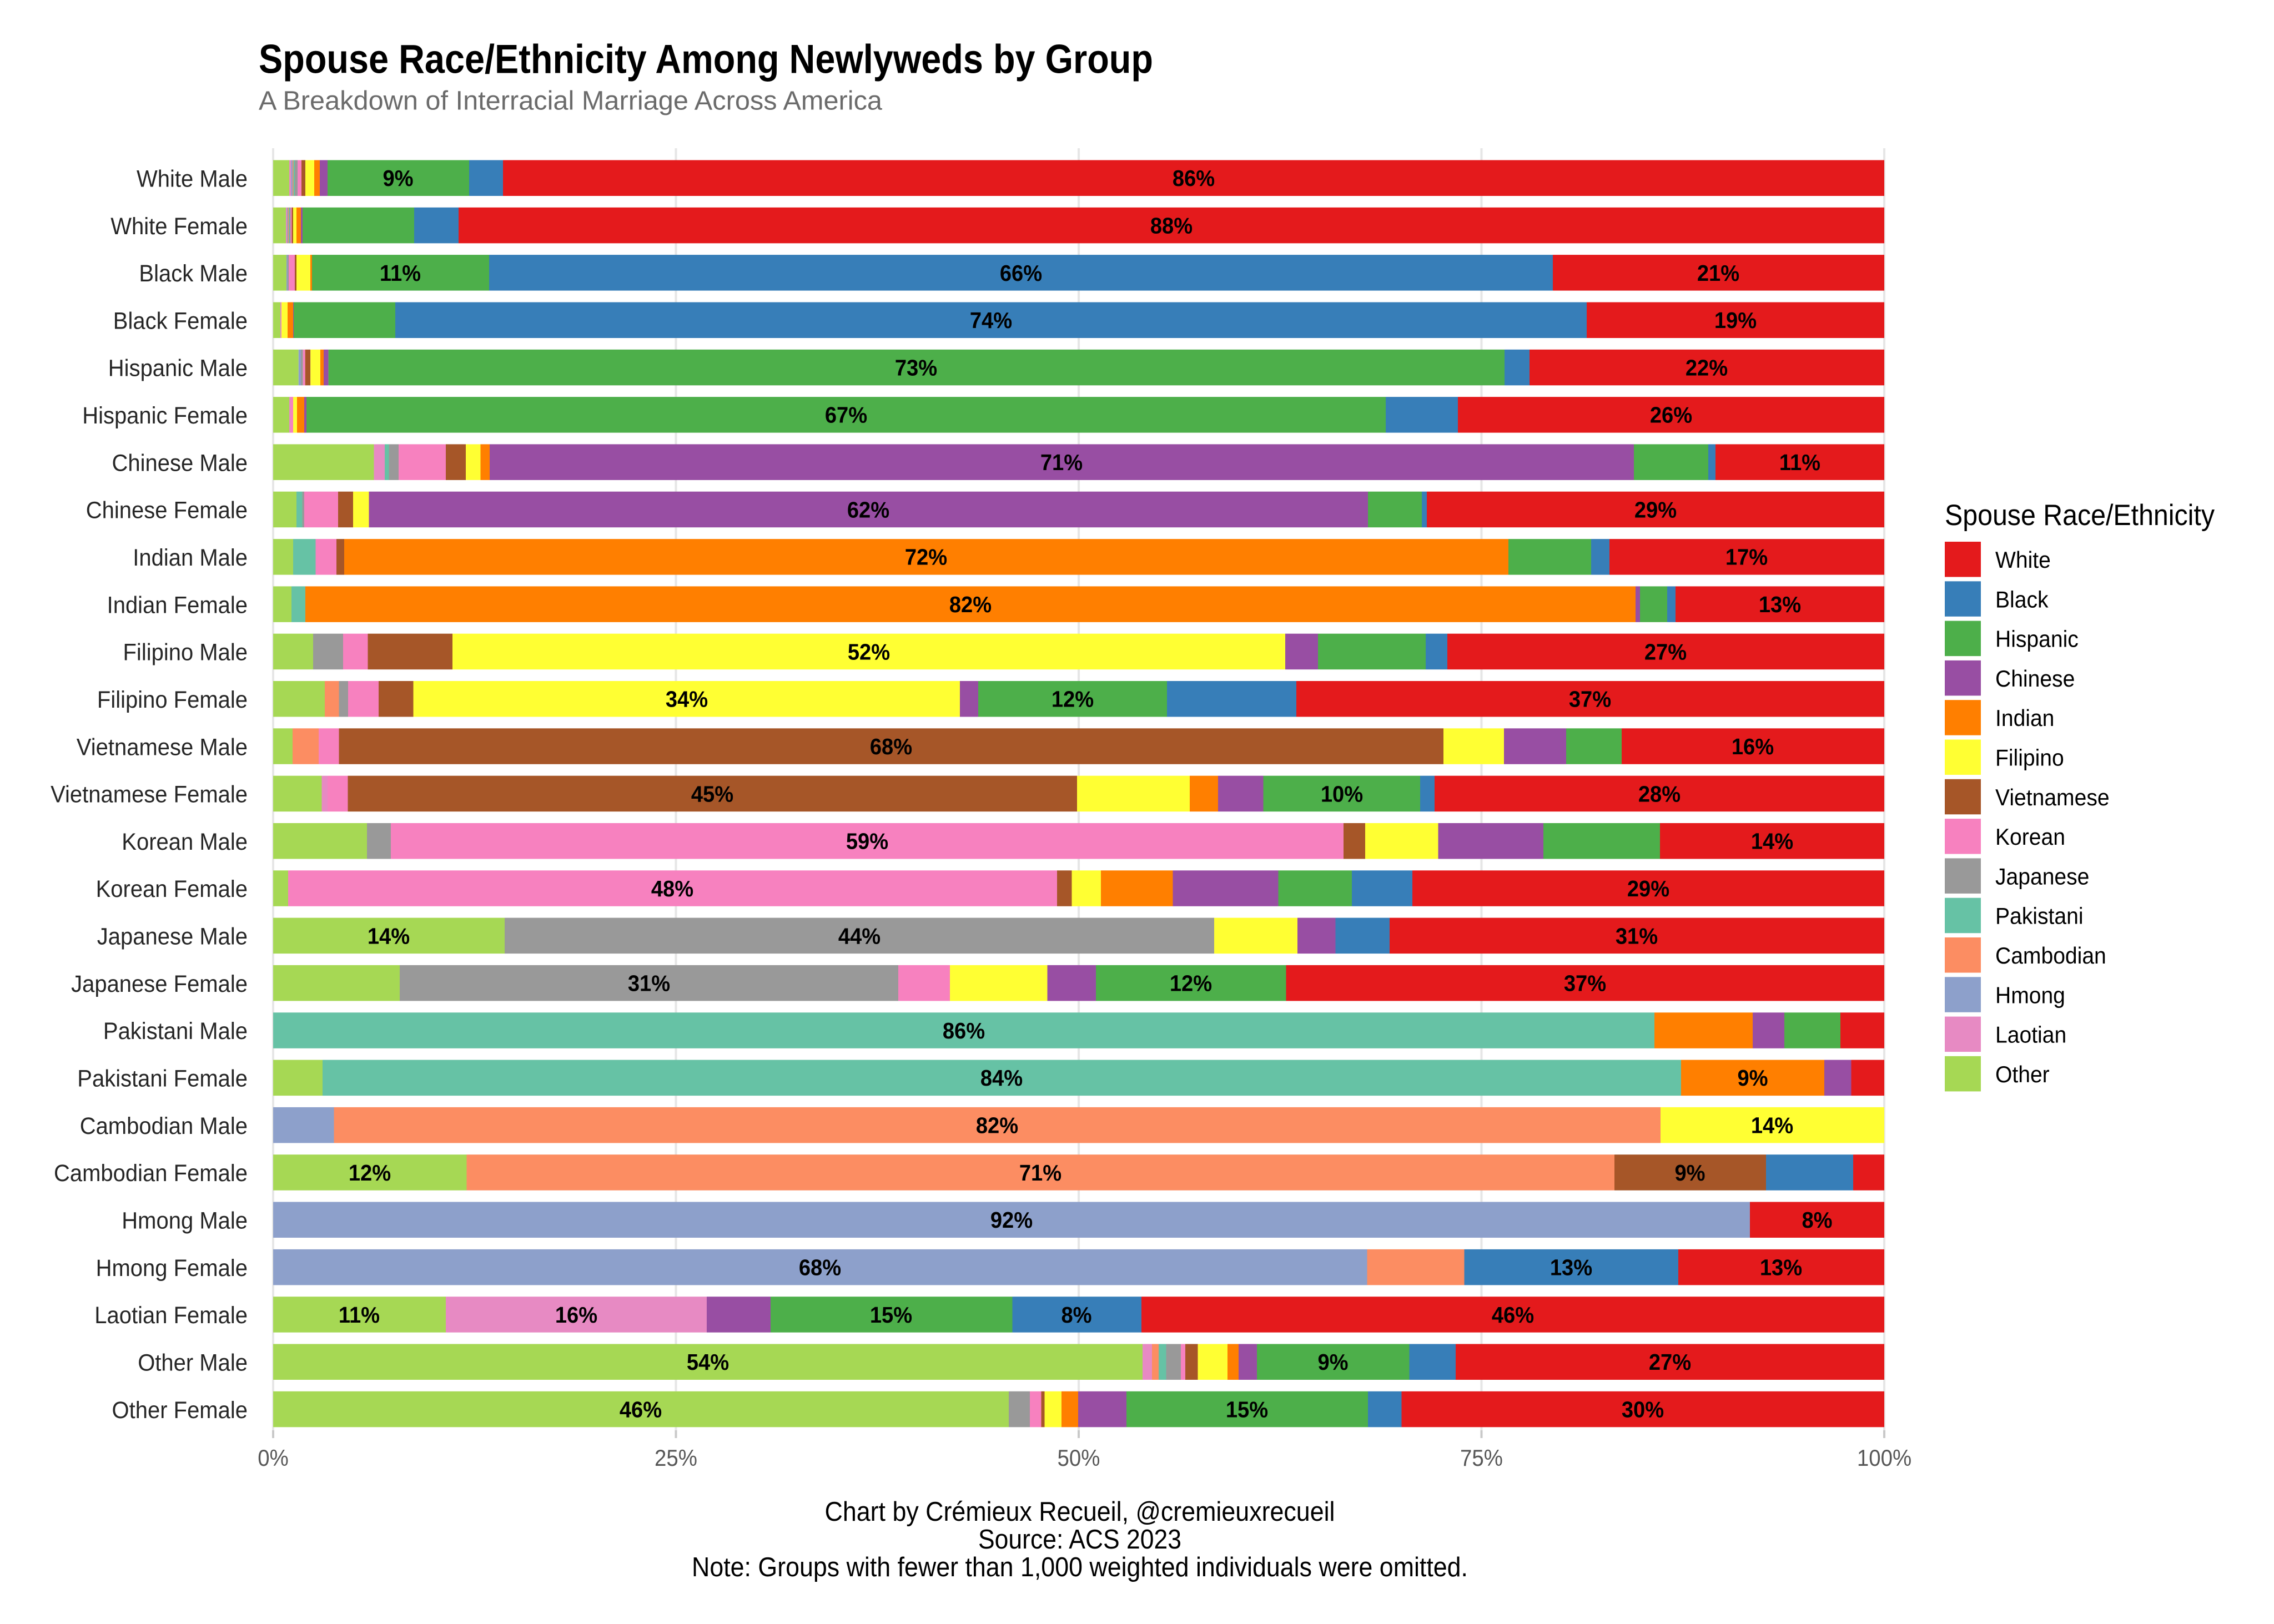  Describe the element at coordinates (1040, 1173) in the screenshot. I see `svg-text: 71%` at that location.